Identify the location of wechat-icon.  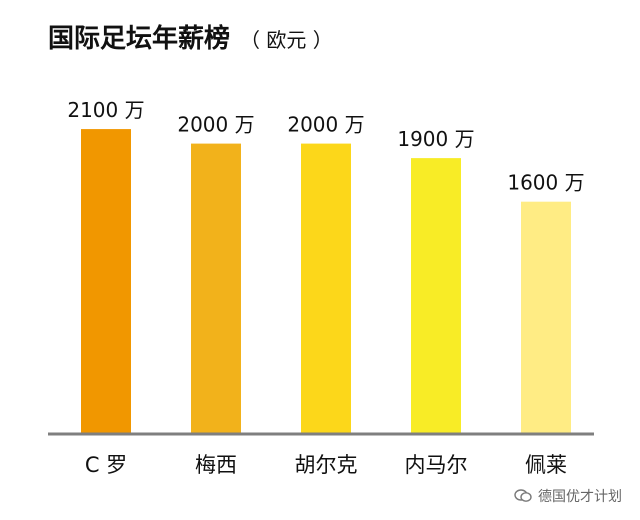
(523, 495).